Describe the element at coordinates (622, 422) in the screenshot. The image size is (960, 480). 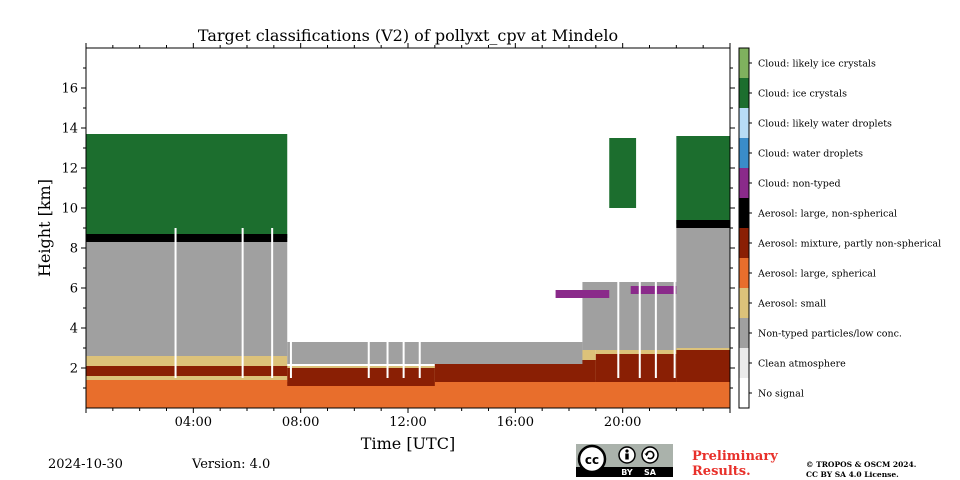
I see `x-tick-label: 20:00` at that location.